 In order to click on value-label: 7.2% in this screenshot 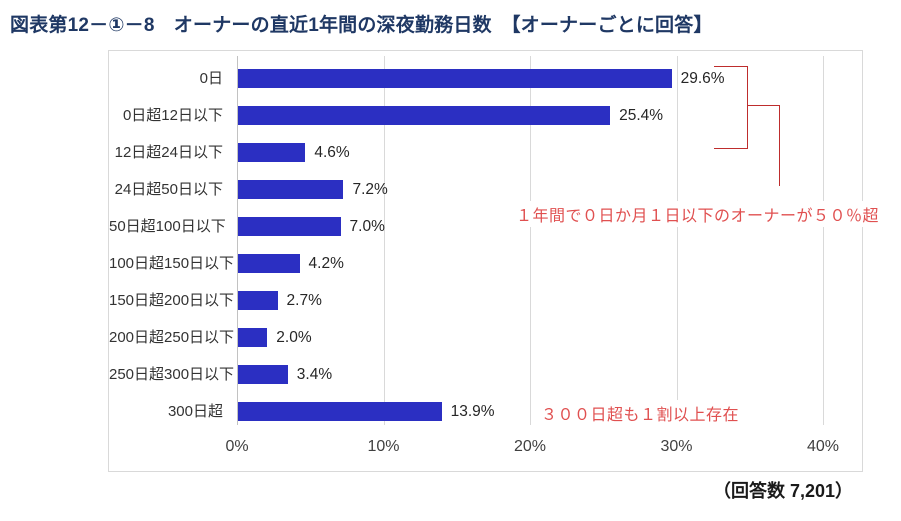, I will do `click(370, 189)`.